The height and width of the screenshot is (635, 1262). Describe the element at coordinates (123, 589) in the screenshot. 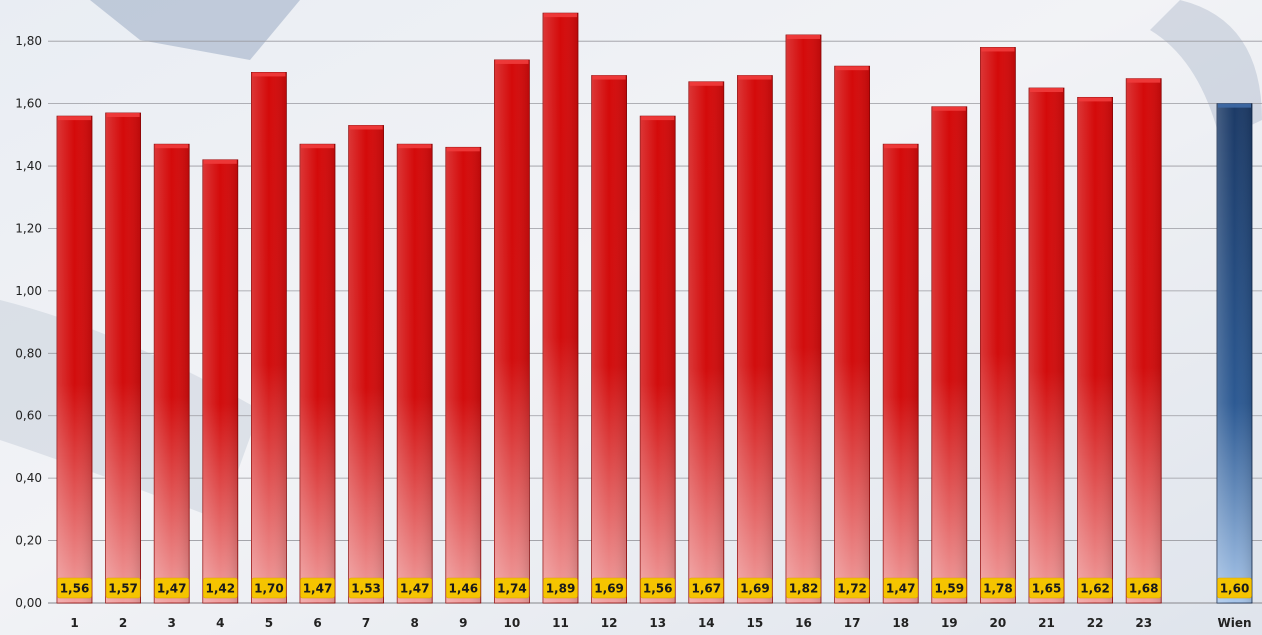

I see `value-label: 1,57` at that location.